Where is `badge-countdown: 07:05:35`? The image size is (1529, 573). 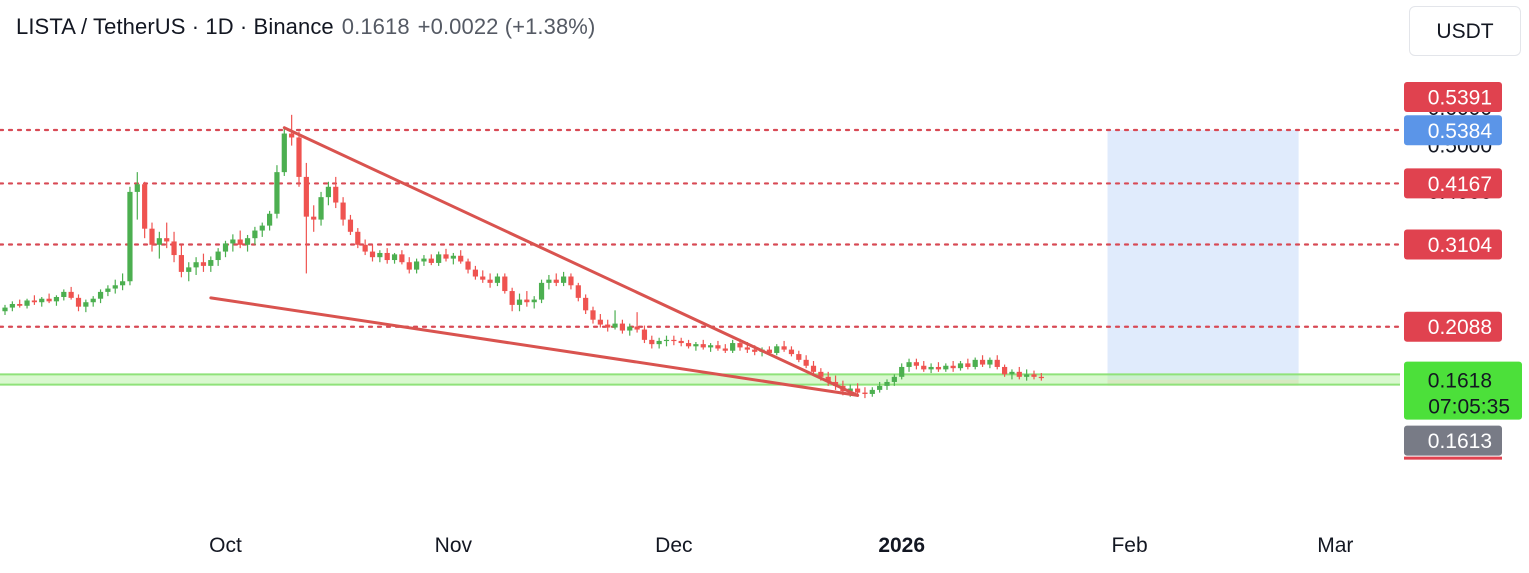
badge-countdown: 07:05:35 is located at coordinates (1469, 407).